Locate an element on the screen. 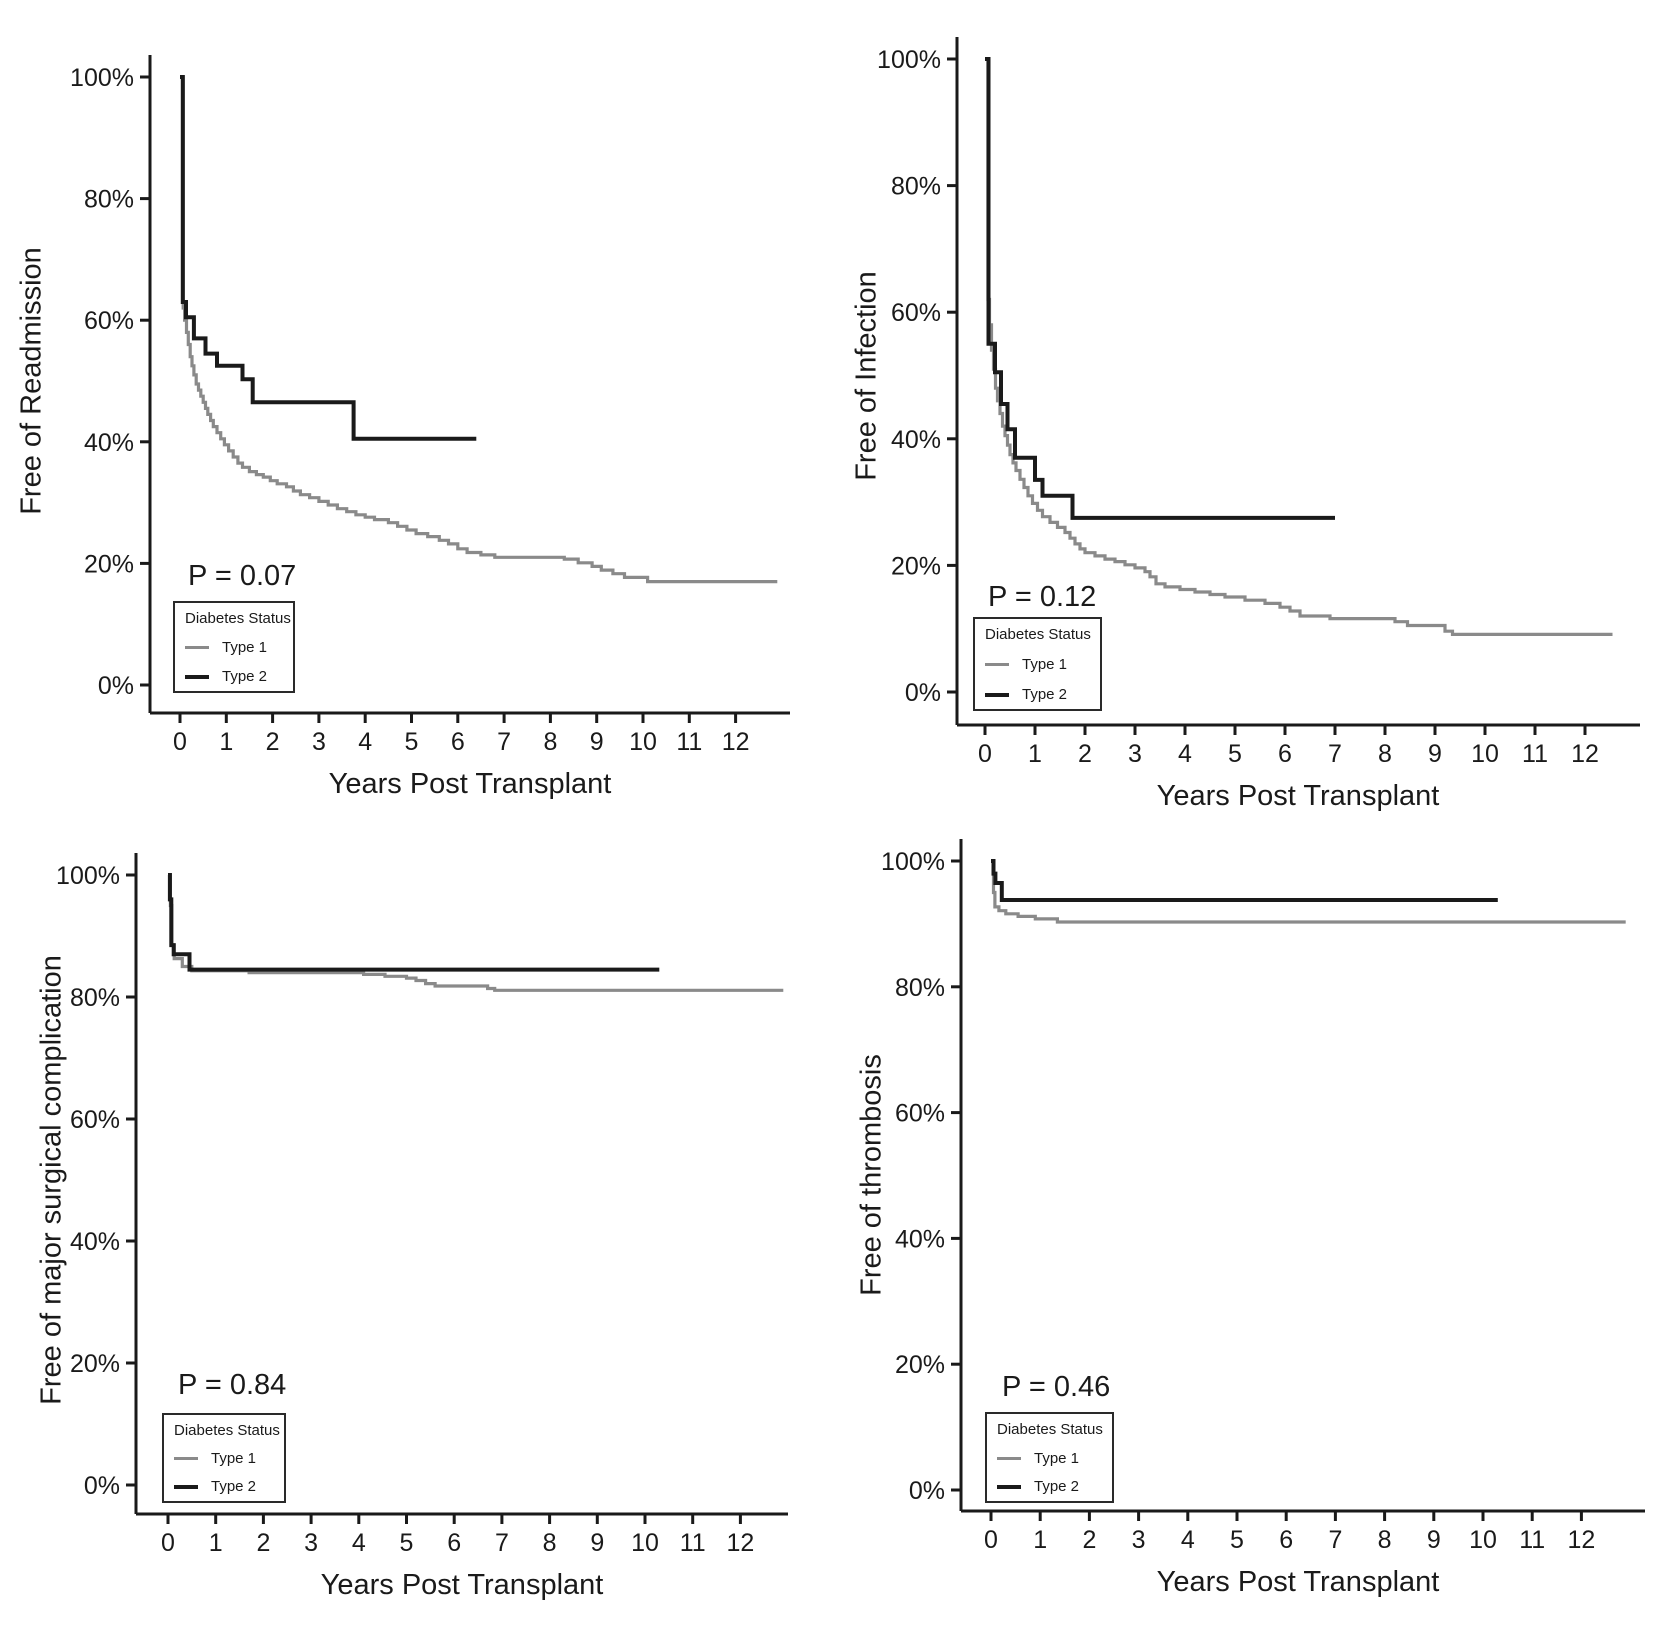 The image size is (1667, 1635). y-axis-label: Free of major surgical complication is located at coordinates (51, 1180).